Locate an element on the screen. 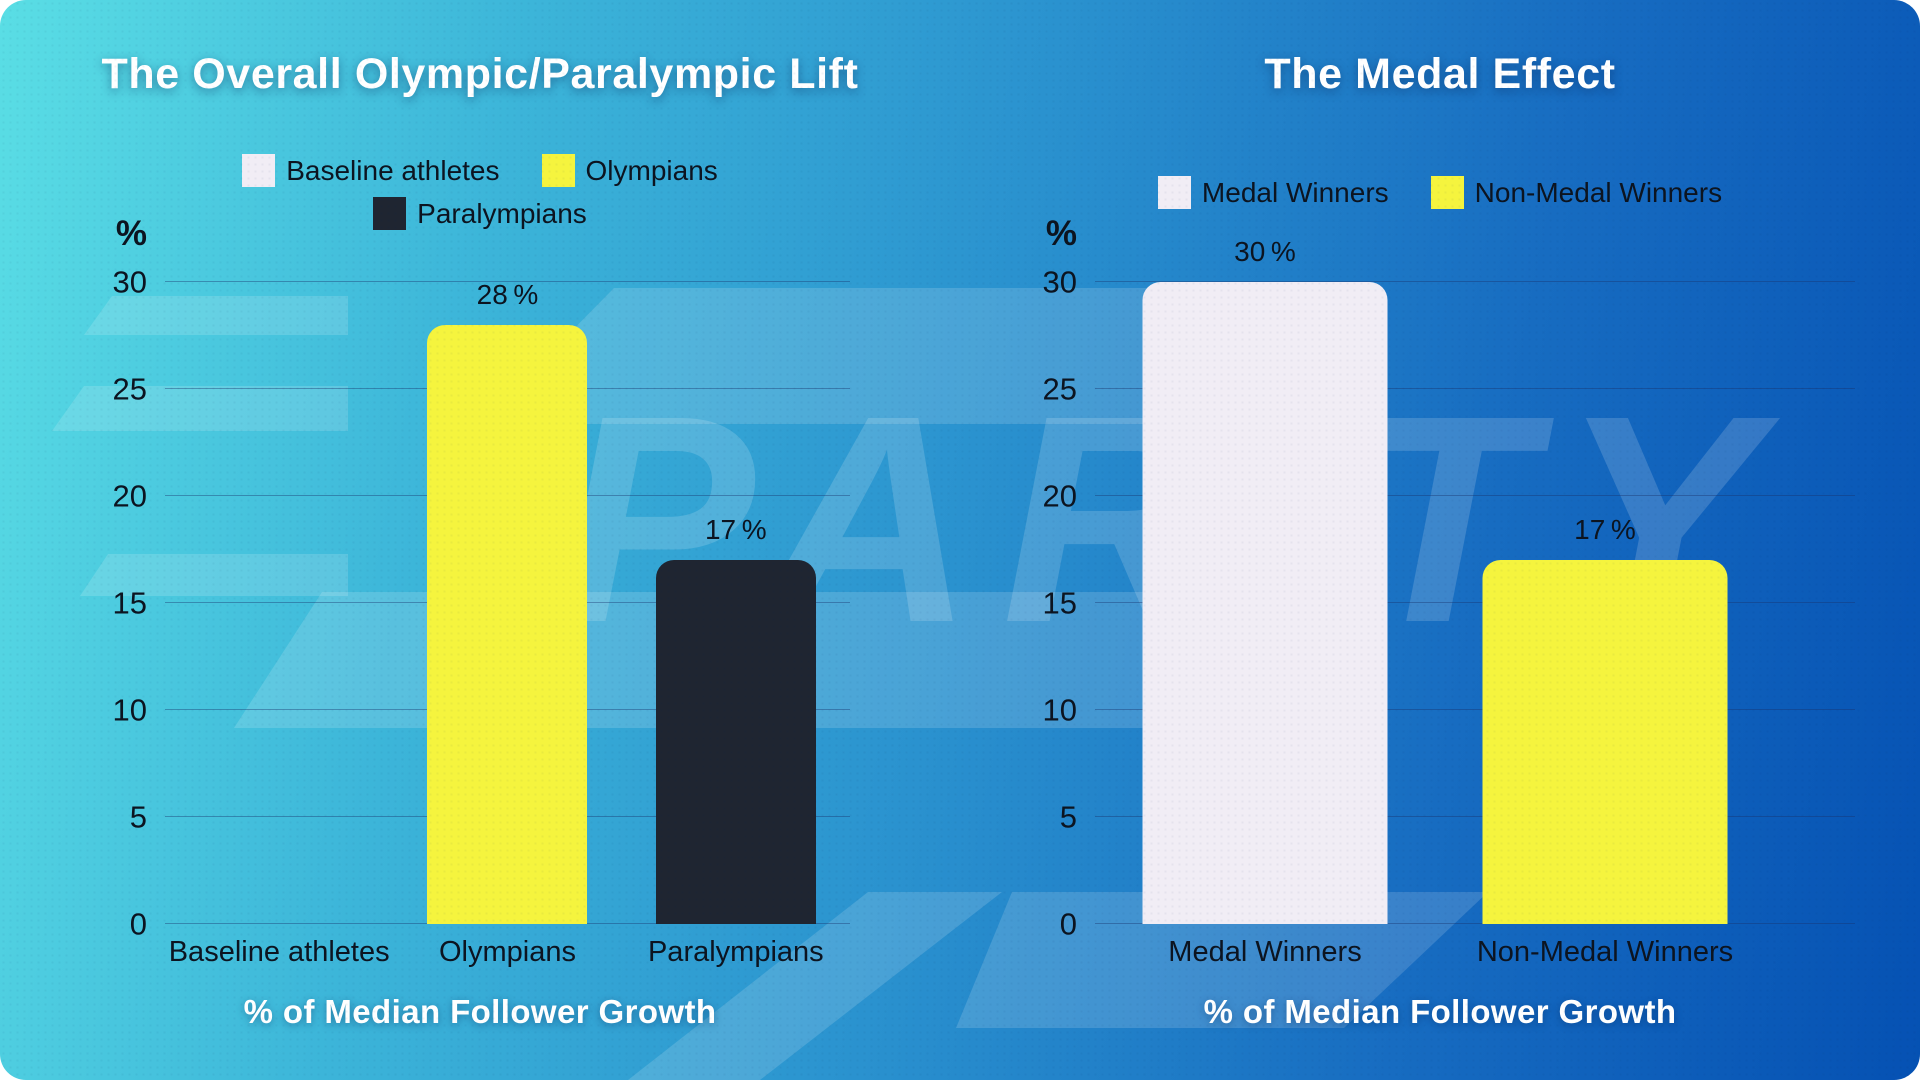 The height and width of the screenshot is (1080, 1920). bar-paralympians is located at coordinates (735, 742).